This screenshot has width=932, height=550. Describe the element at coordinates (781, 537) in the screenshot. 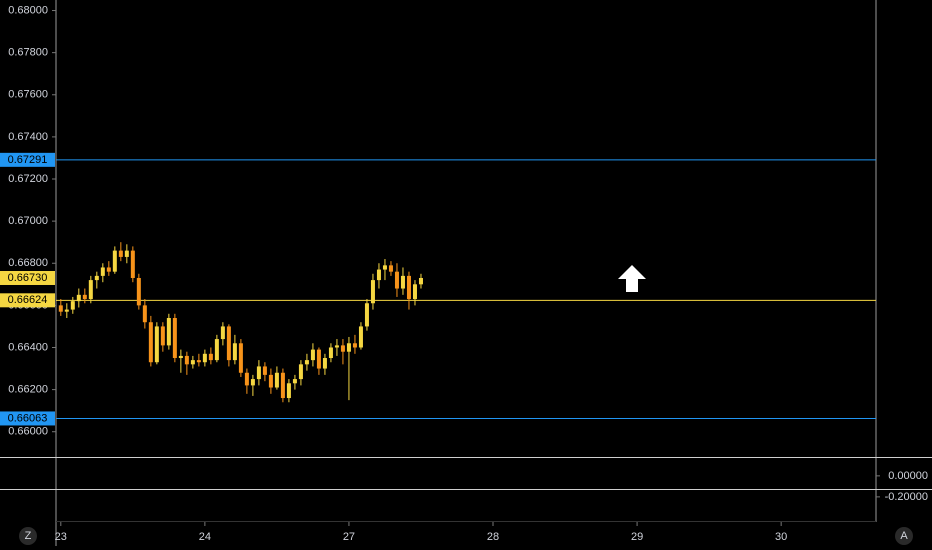

I see `x-tick-label: 30` at that location.